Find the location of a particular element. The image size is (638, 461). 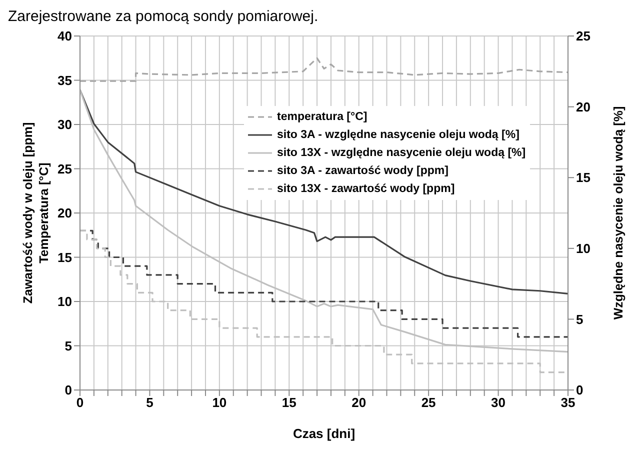

legend-label: sito 3A - względne nasycenie oleju wodą [%] is located at coordinates (398, 135).